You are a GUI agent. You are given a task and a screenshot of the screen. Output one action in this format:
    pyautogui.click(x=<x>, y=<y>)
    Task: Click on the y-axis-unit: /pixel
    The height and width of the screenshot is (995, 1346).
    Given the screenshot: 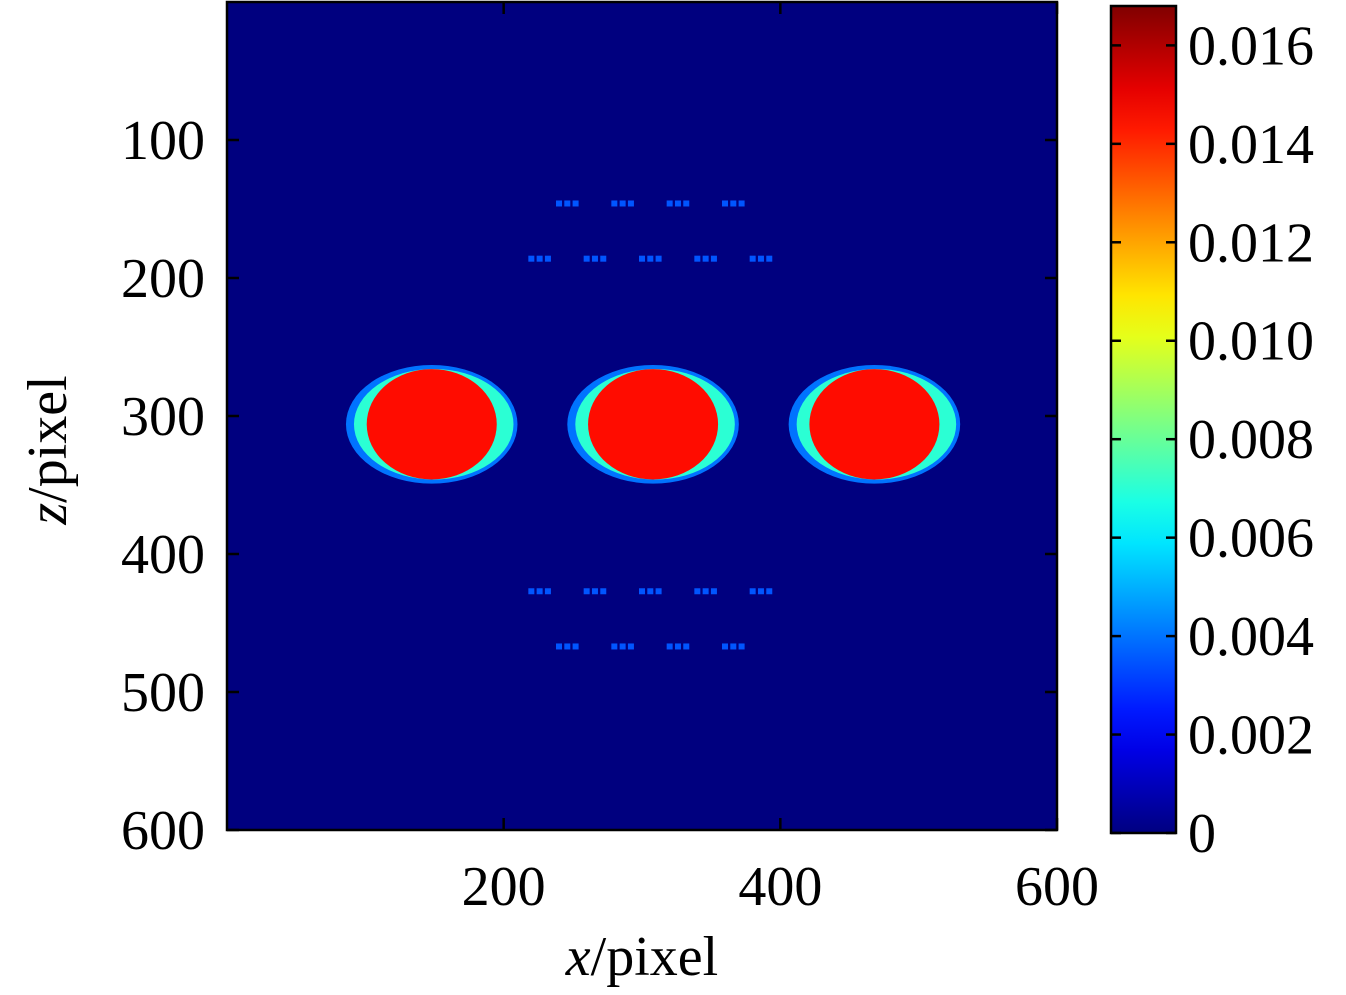 What is the action you would take?
    pyautogui.click(x=48, y=439)
    